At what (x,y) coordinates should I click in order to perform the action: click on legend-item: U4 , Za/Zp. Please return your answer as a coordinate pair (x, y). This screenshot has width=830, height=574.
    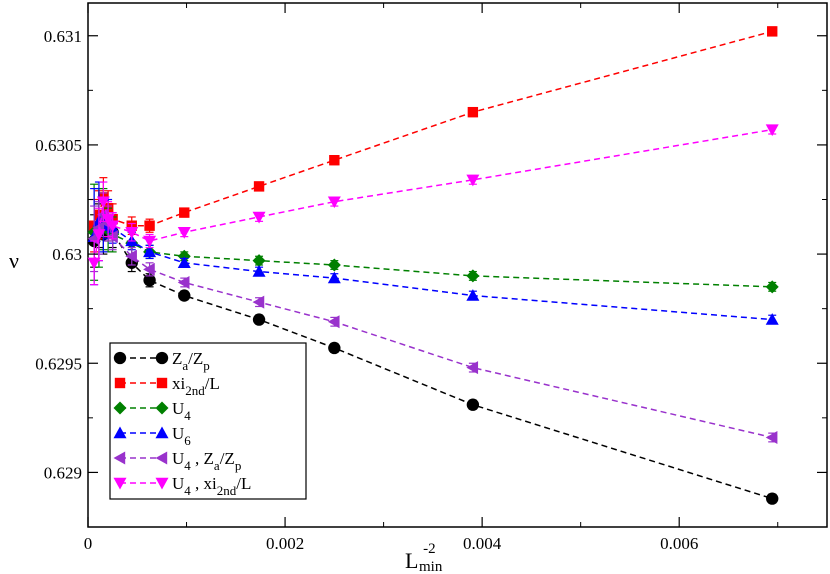
    Looking at the image, I should click on (177, 461).